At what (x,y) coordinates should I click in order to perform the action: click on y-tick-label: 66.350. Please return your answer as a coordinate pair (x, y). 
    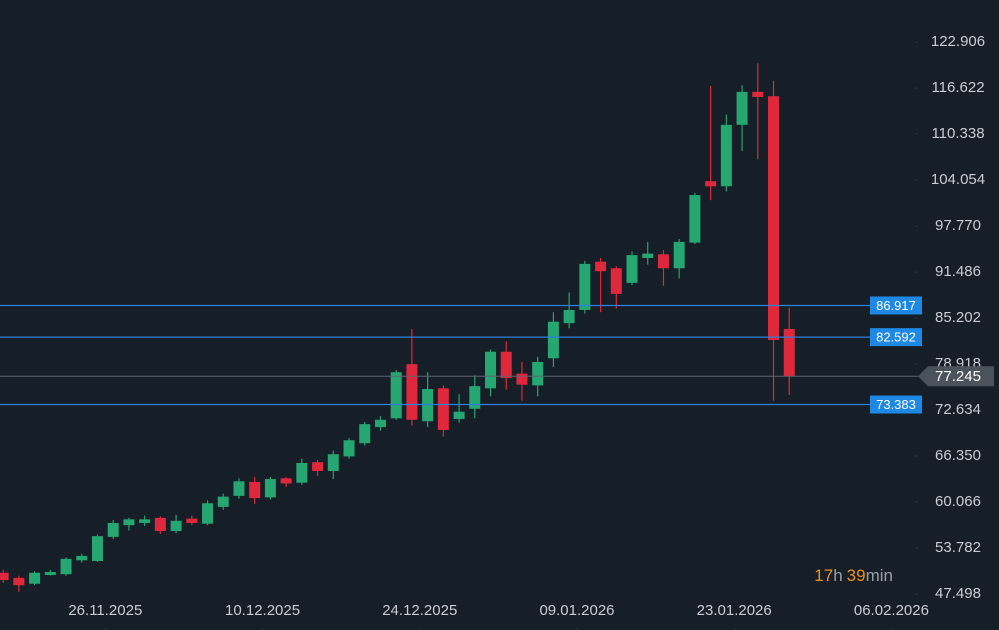
    Looking at the image, I should click on (958, 455).